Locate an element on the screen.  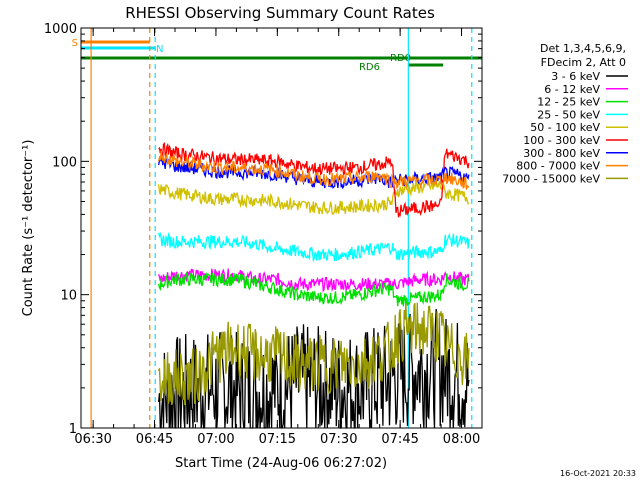
legend-header-line: FDecim 2, Att 0 is located at coordinates (583, 62).